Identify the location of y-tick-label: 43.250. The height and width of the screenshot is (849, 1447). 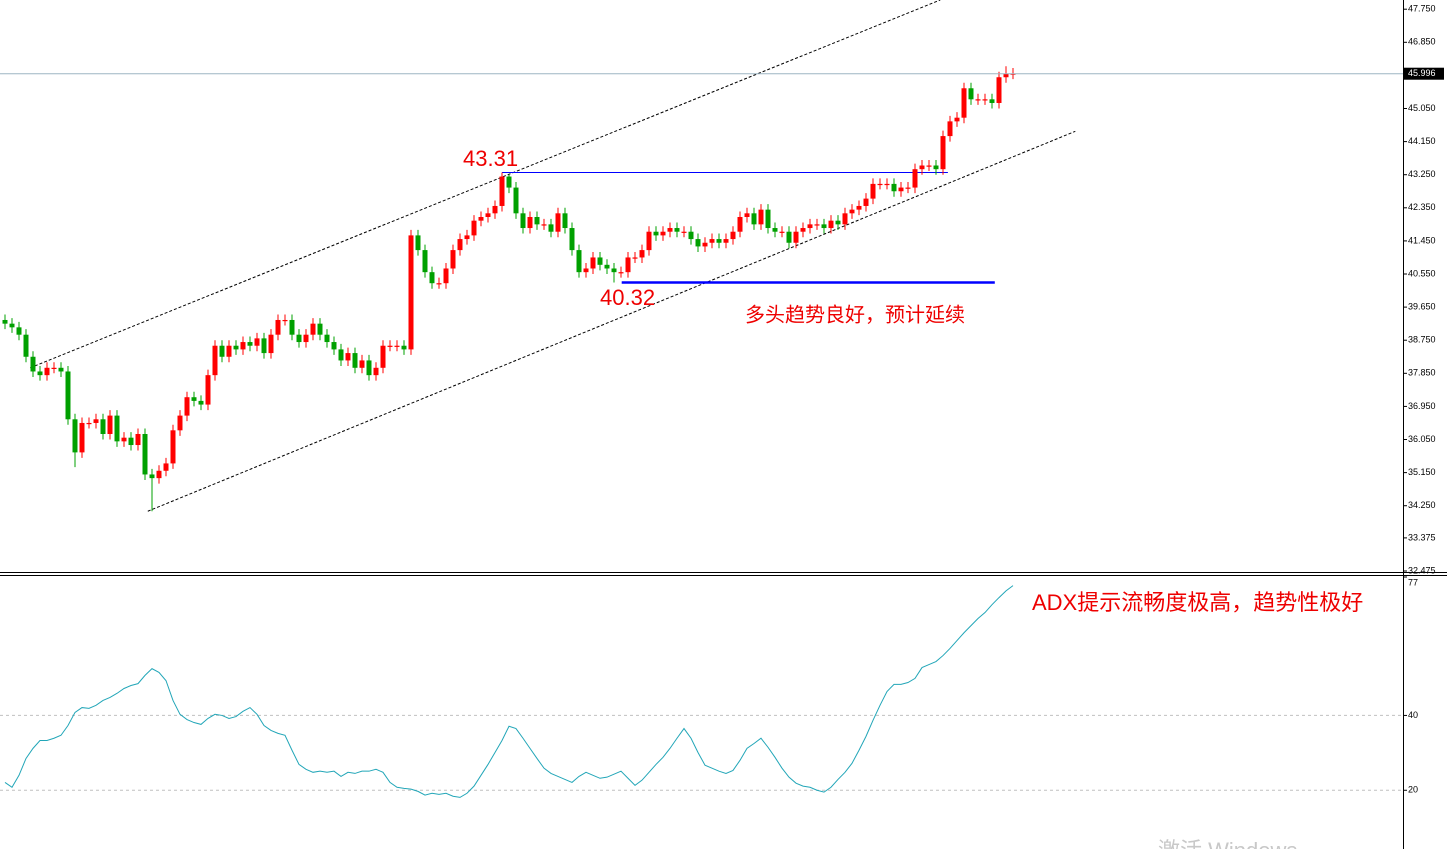
(1422, 174).